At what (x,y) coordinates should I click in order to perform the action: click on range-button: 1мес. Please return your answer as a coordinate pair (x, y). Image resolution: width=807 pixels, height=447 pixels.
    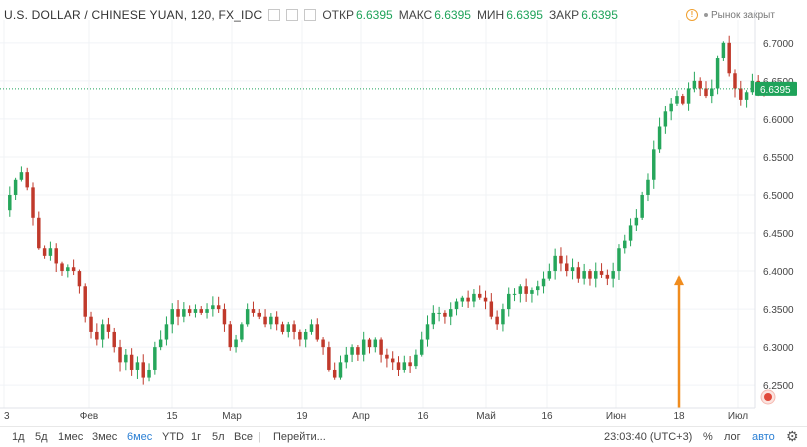
    Looking at the image, I should click on (71, 437).